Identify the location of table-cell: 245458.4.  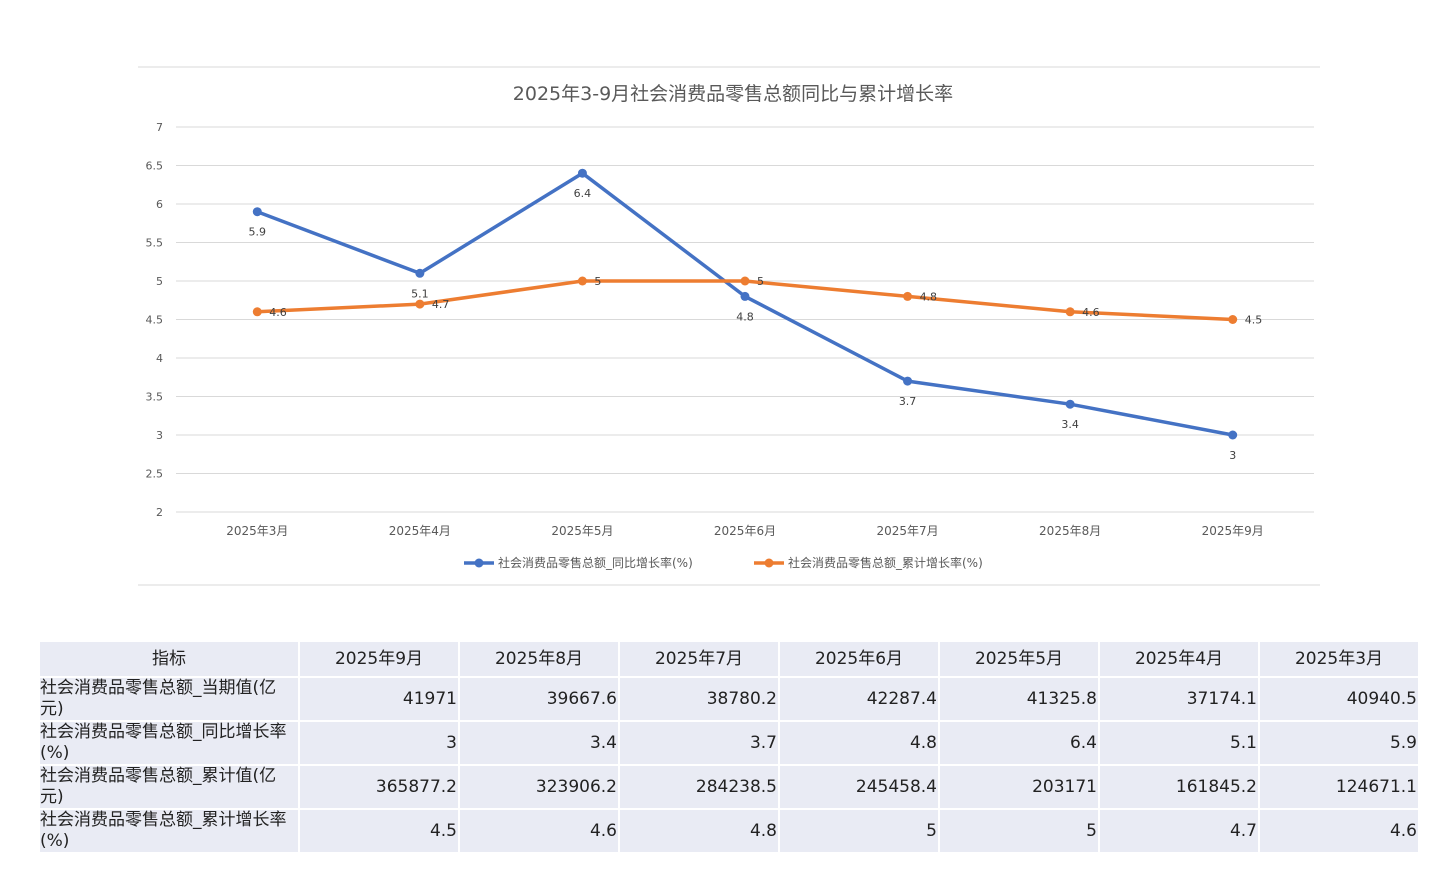
(859, 787).